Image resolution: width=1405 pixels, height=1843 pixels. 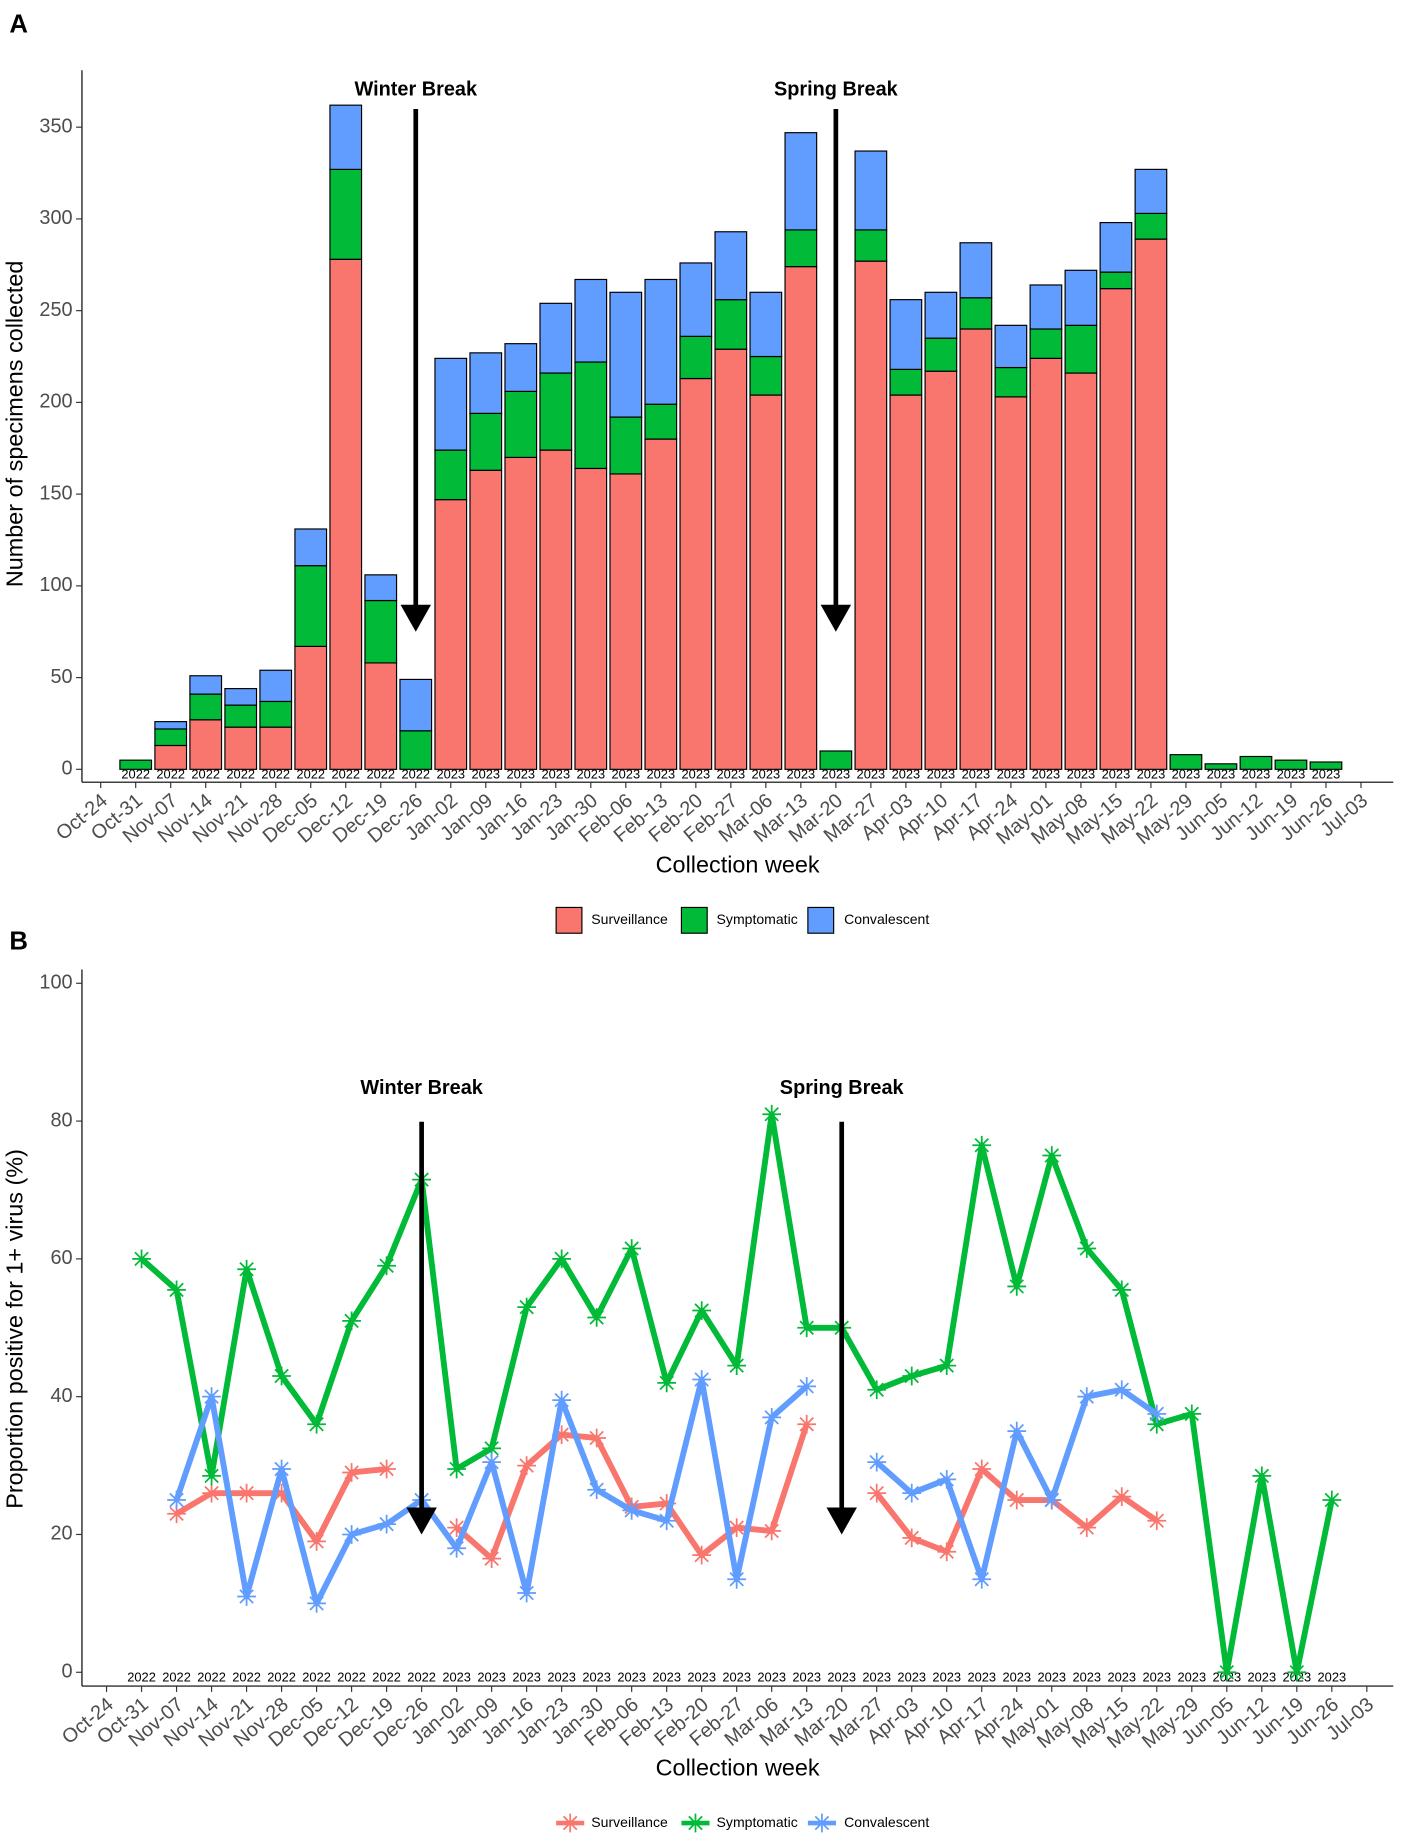 What do you see at coordinates (629, 1822) in the screenshot?
I see `legend-label: Surveillance` at bounding box center [629, 1822].